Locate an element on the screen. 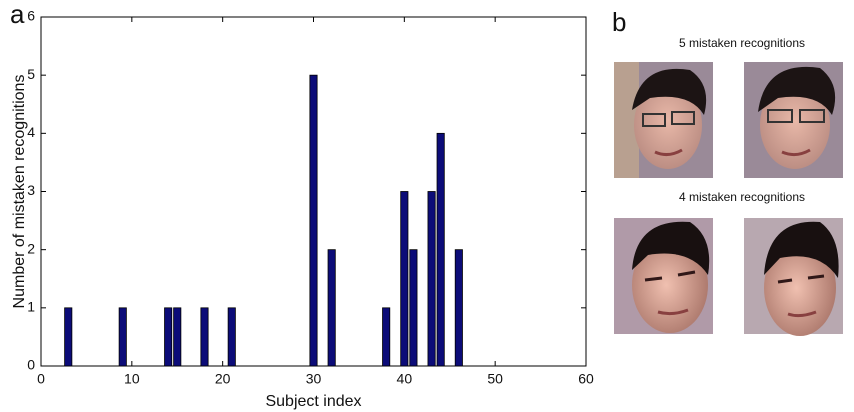 The image size is (854, 412). y-tick-label: 1 is located at coordinates (31, 307).